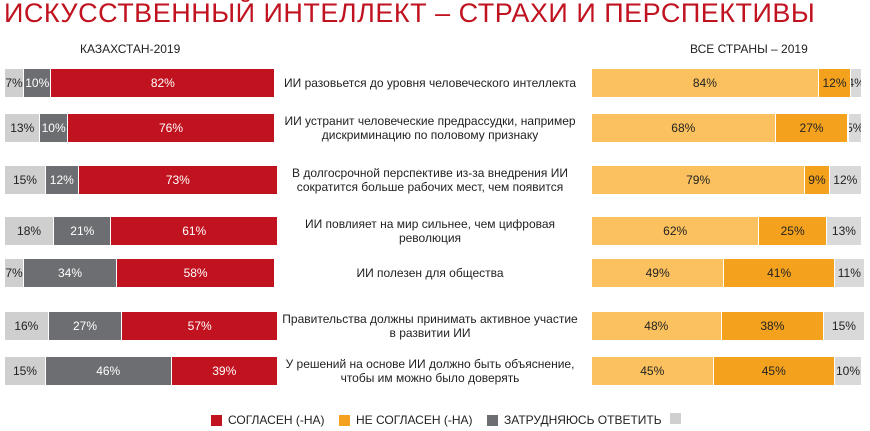 This screenshot has width=870, height=431. Describe the element at coordinates (162, 83) in the screenshot. I see `value-label: 82%` at that location.